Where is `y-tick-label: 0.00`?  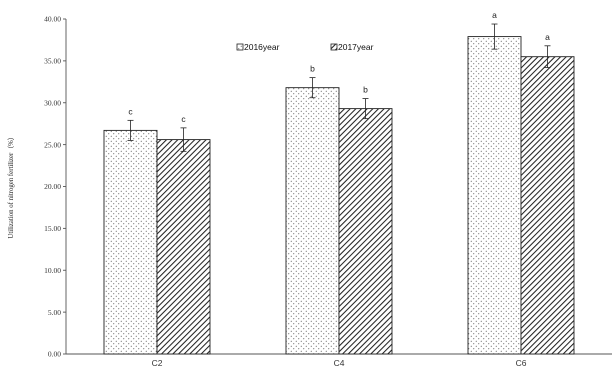
y-tick-label: 0.00 is located at coordinates (54, 354).